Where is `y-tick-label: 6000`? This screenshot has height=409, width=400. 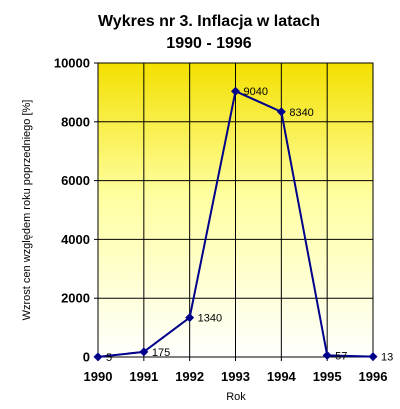
y-tick-label: 6000 is located at coordinates (75, 180).